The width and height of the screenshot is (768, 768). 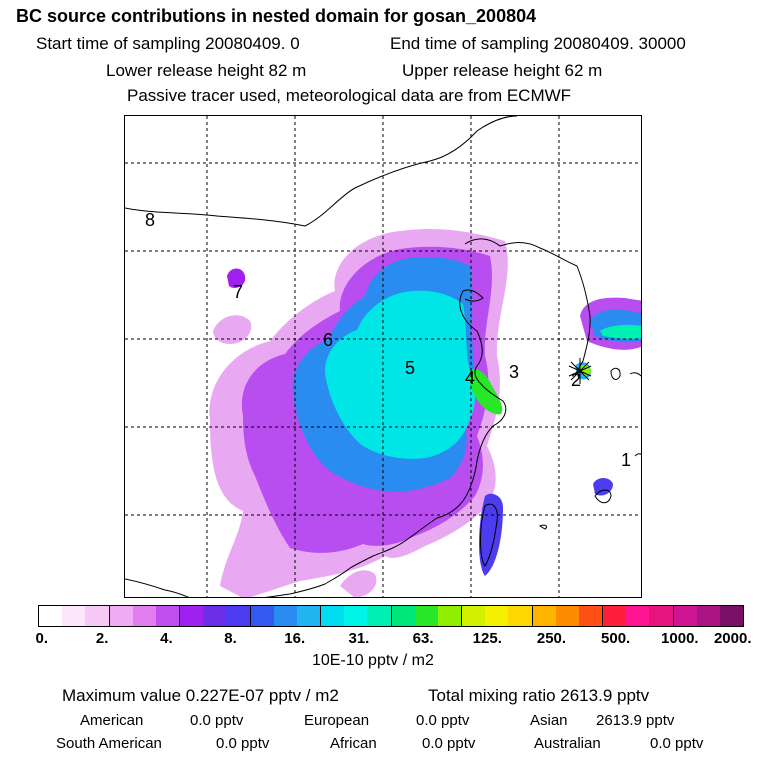 I want to click on colorbar-tick-label: 2., so click(x=102, y=638).